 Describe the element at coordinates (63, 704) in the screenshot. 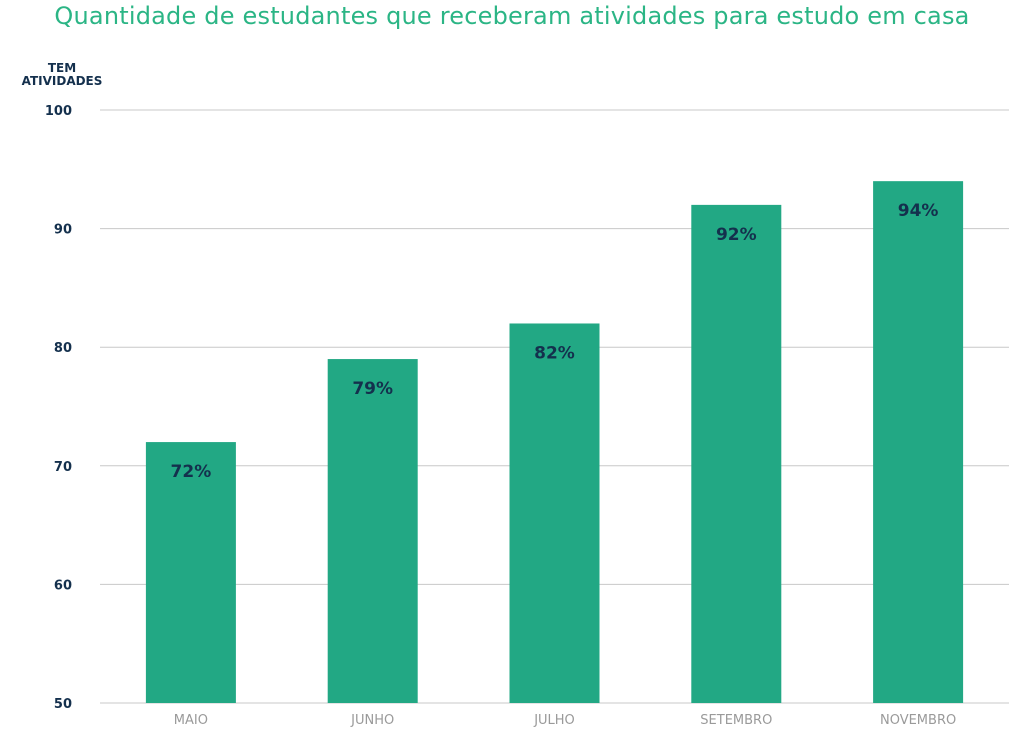

I see `y-tick-label: 50` at that location.